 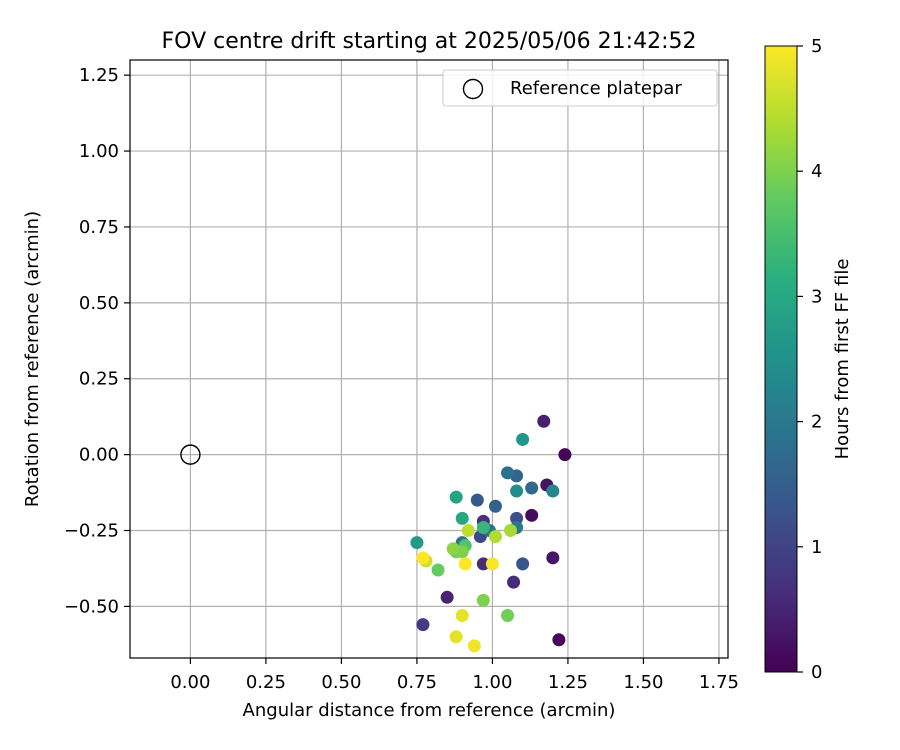 What do you see at coordinates (99, 379) in the screenshot?
I see `y-tick-label: 0.25` at bounding box center [99, 379].